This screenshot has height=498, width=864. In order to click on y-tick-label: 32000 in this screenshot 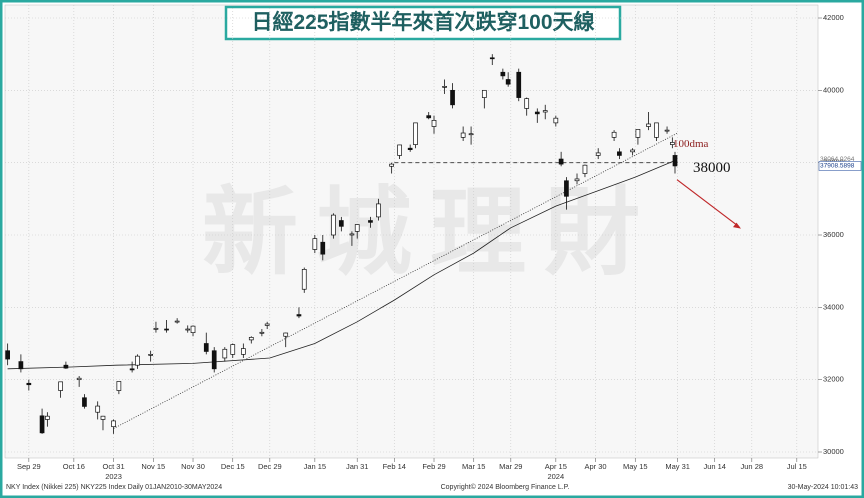, I will do `click(833, 379)`.